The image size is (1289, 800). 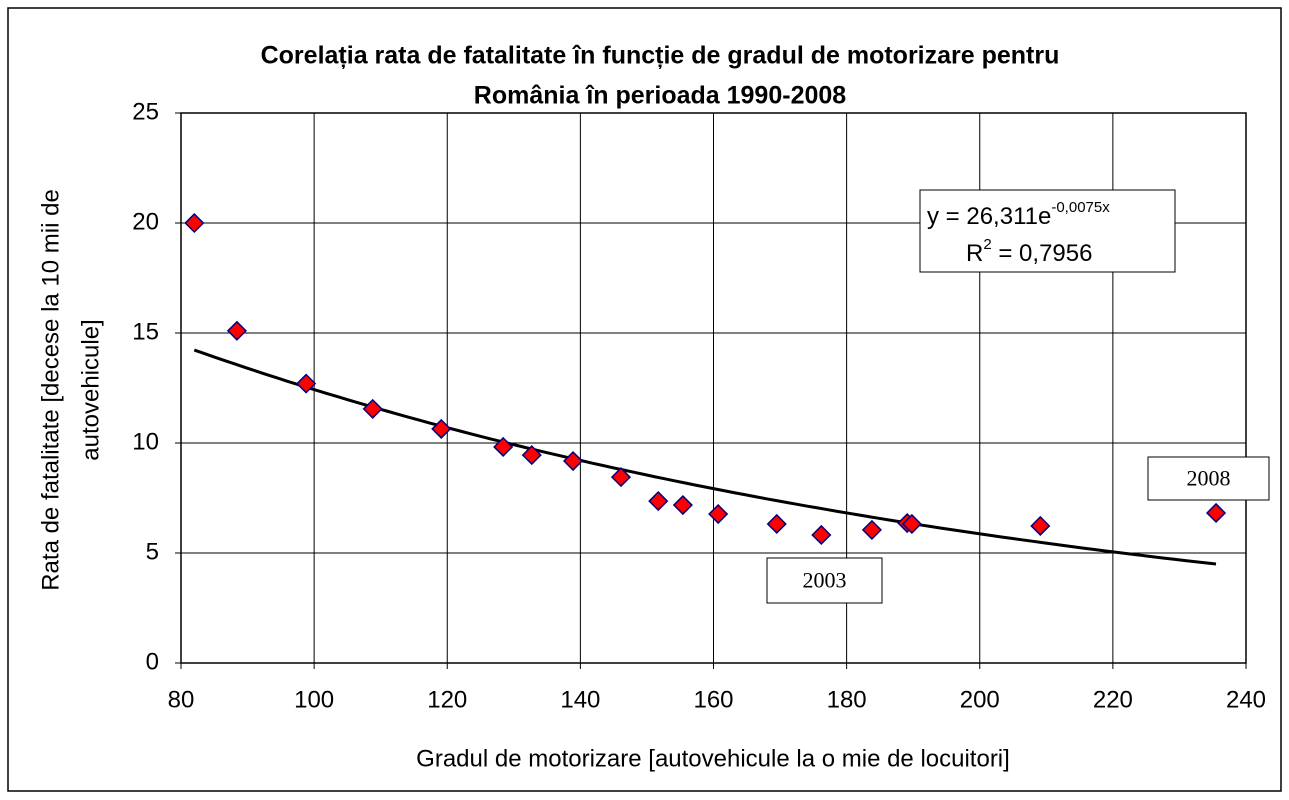 I want to click on y-tick-label: 0, so click(x=152, y=661).